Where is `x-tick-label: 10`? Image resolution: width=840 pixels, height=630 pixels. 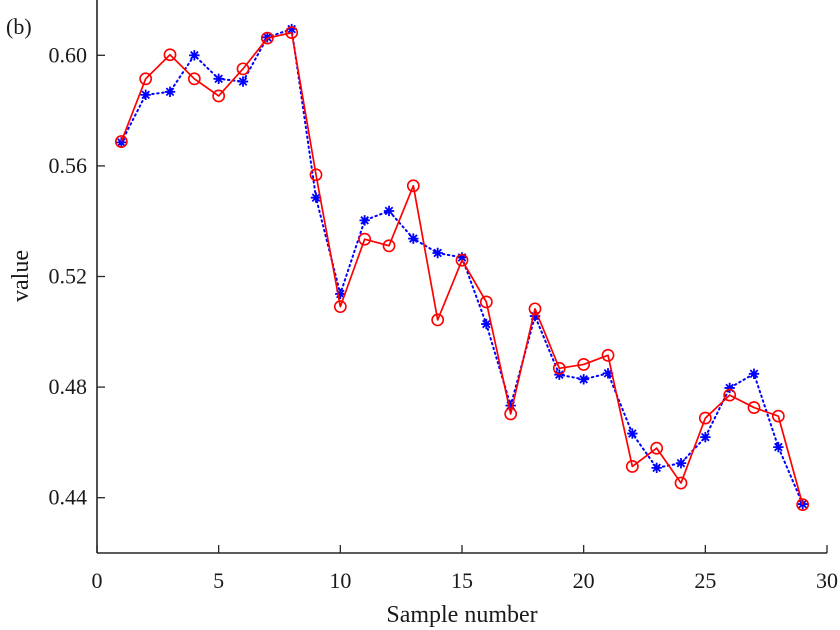 x-tick-label: 10 is located at coordinates (340, 580).